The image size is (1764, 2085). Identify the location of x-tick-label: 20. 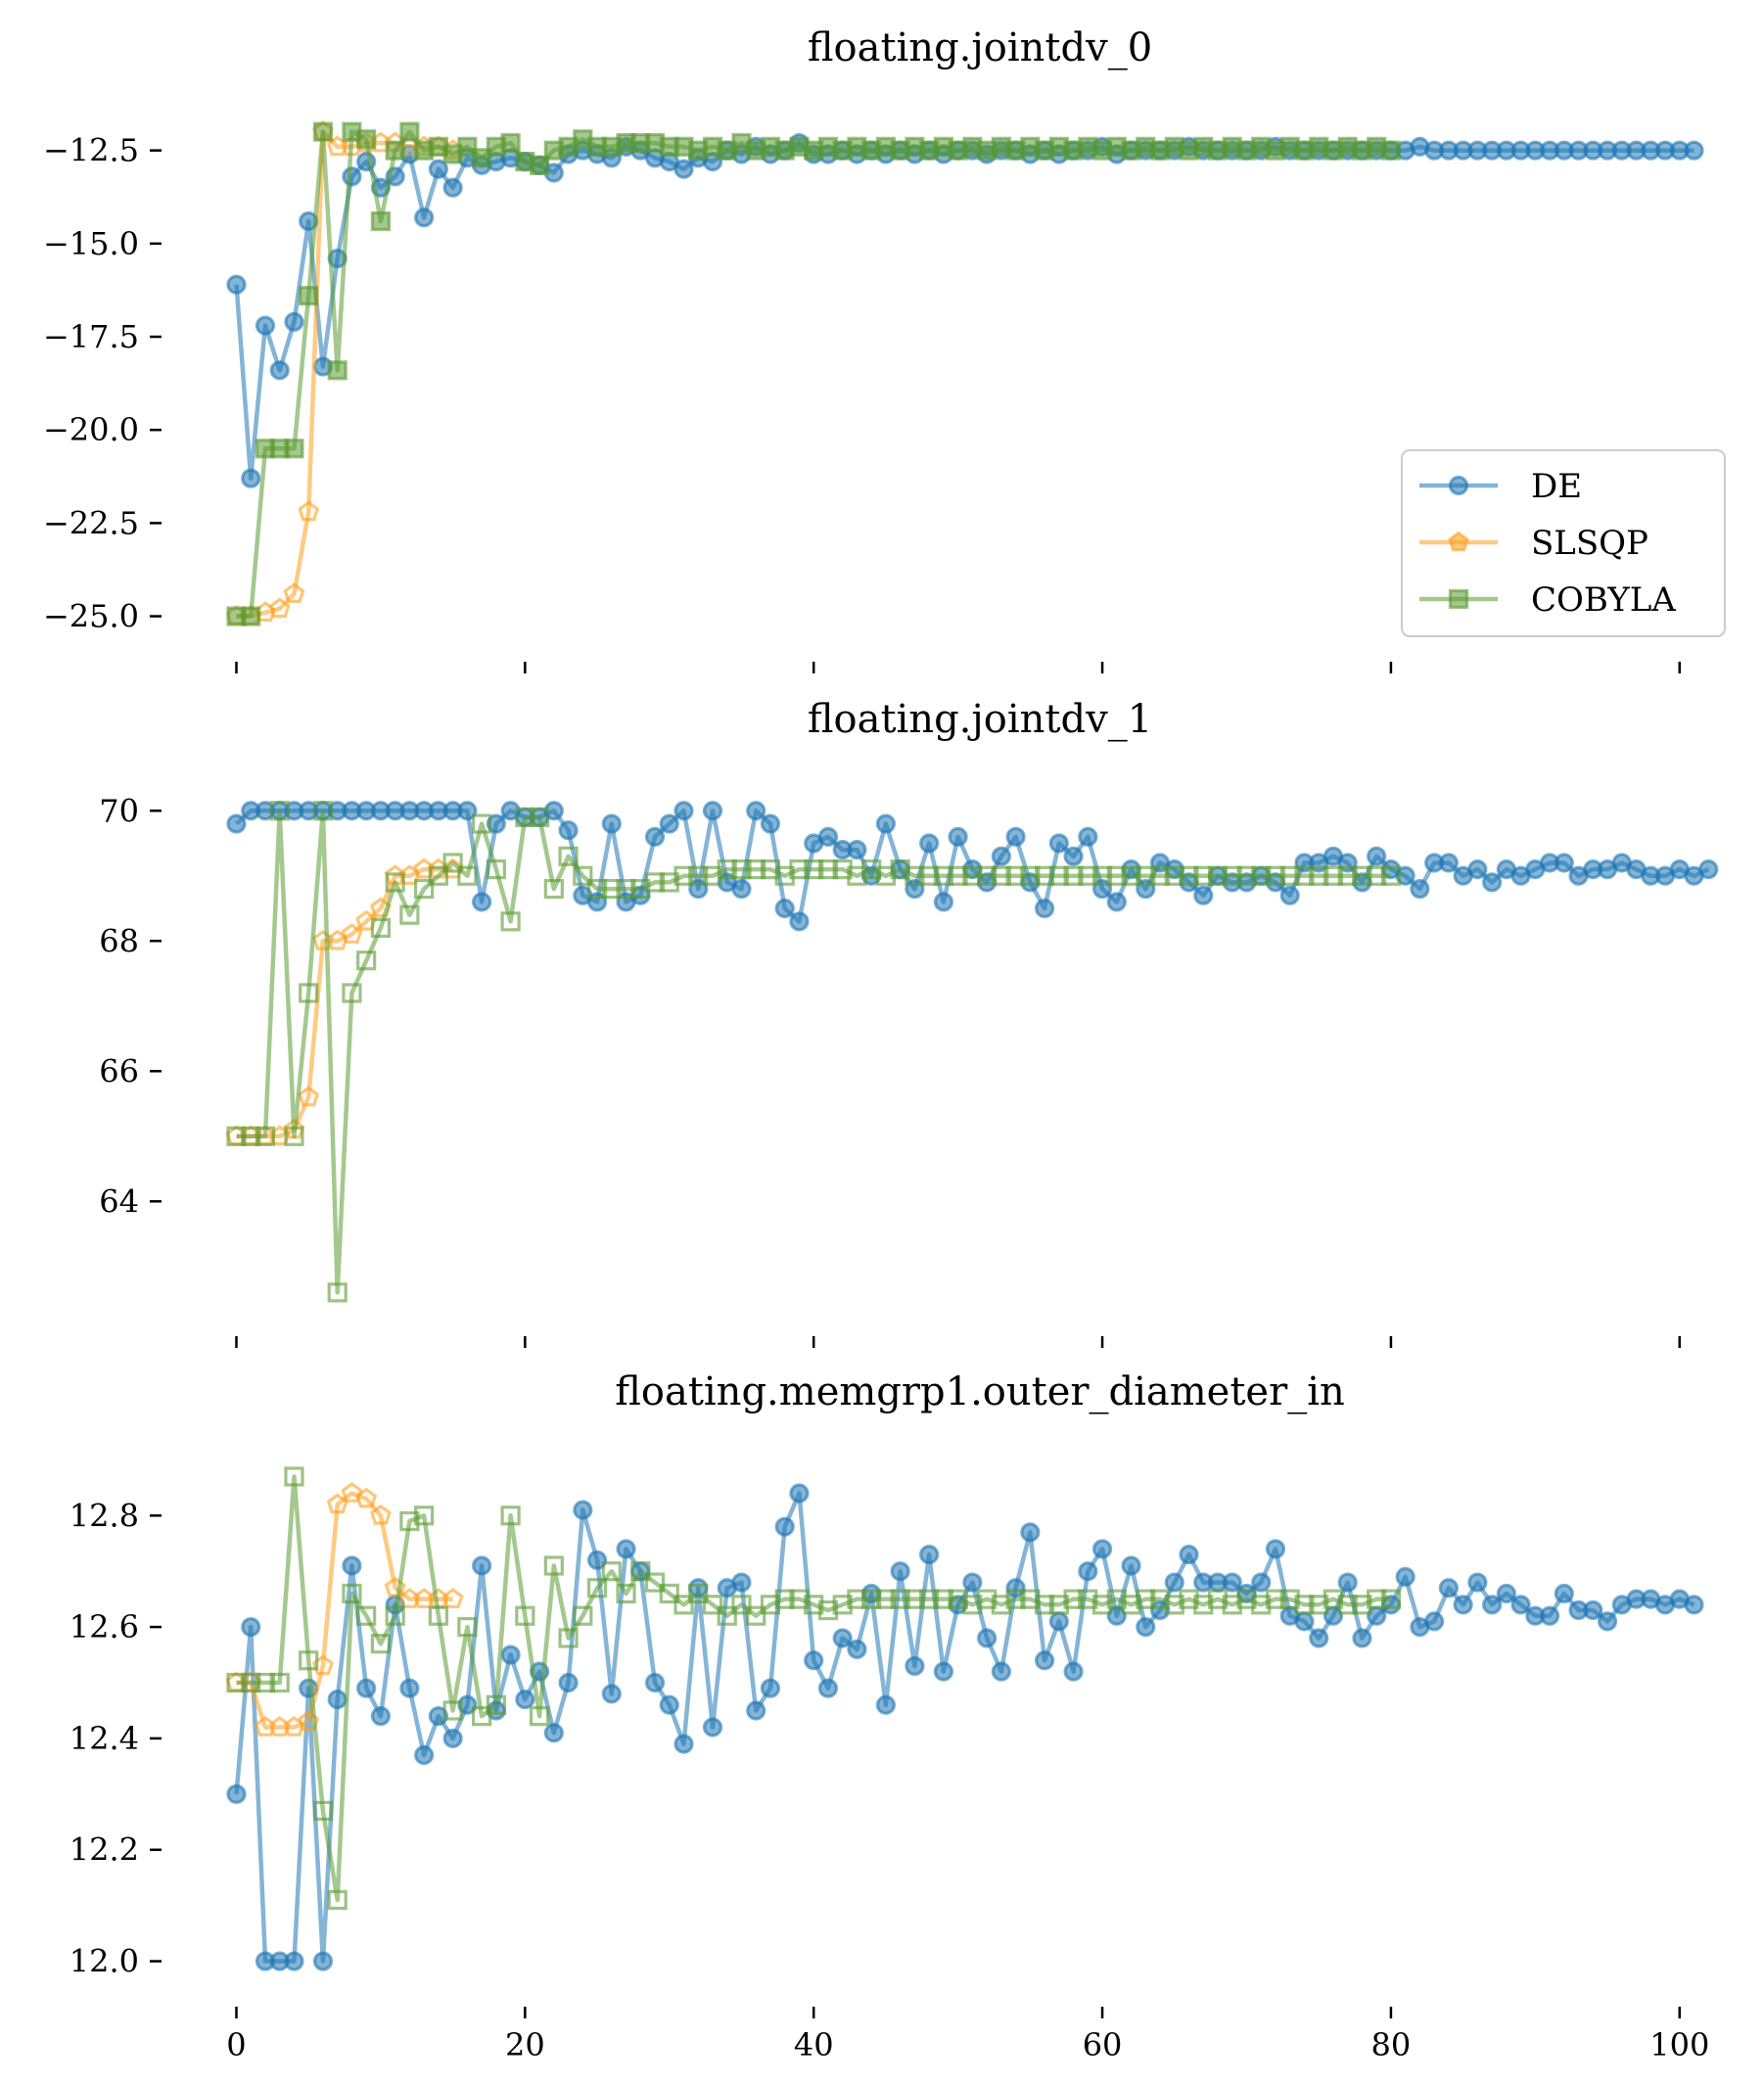
(525, 2044).